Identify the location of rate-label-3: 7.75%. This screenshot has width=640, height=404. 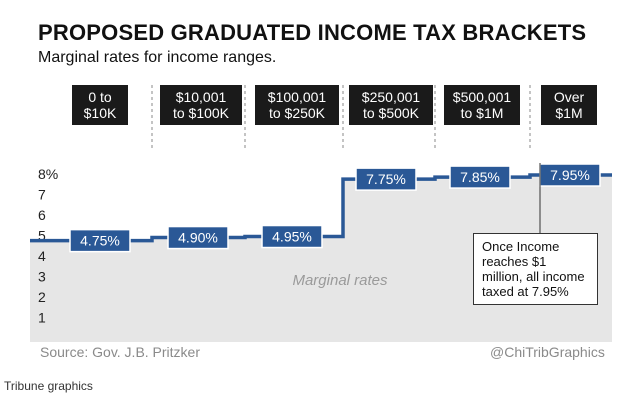
(386, 179).